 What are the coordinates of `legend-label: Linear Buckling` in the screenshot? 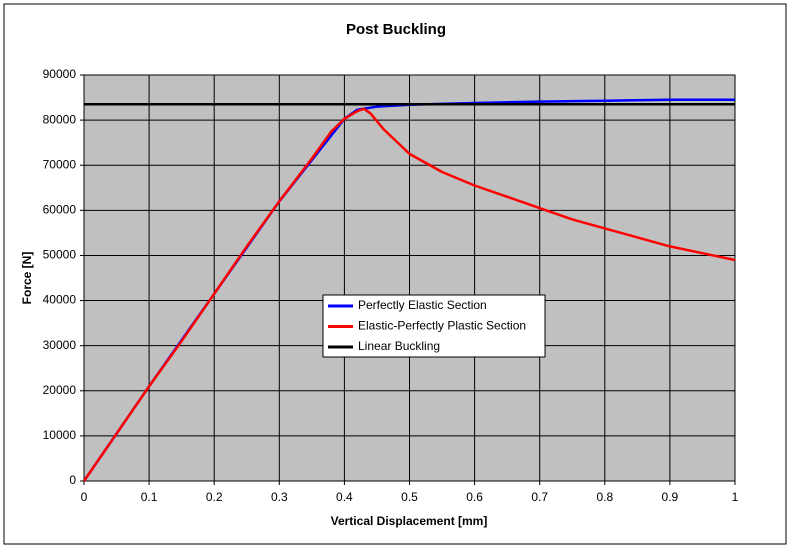 It's located at (399, 346).